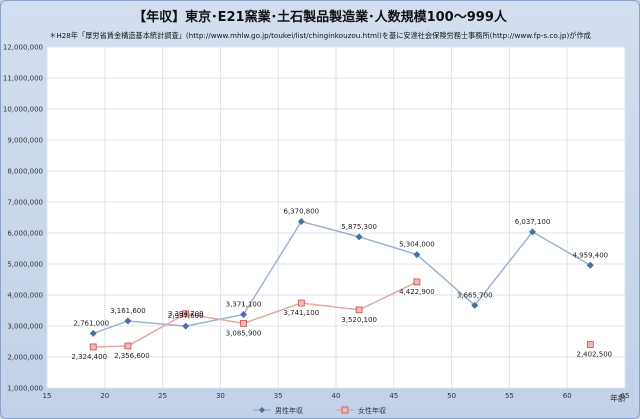 This screenshot has width=640, height=419. I want to click on x-tick-label: 30, so click(220, 396).